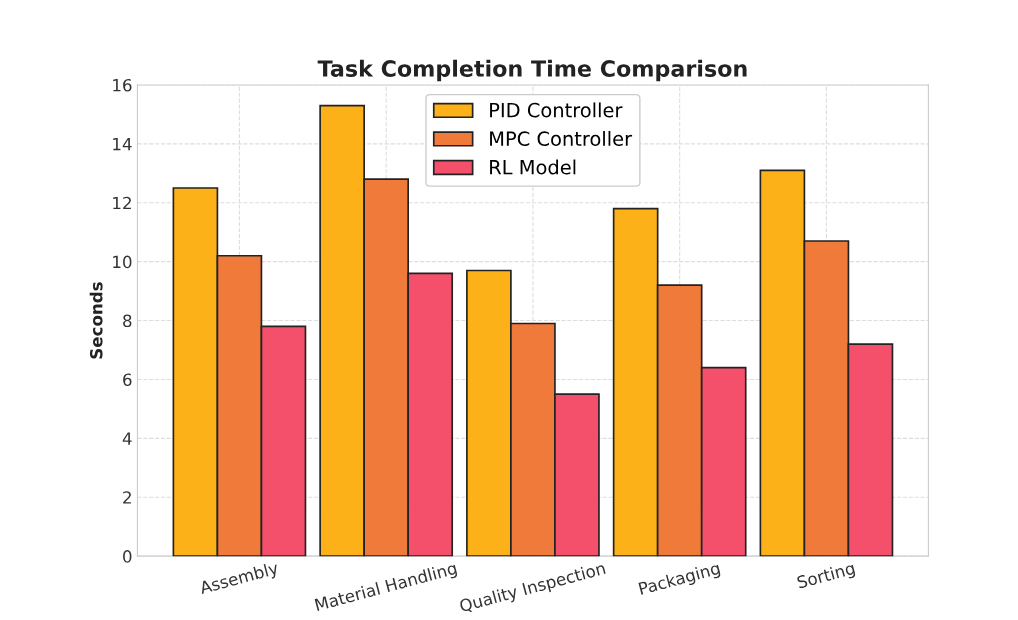 The image size is (1018, 620). I want to click on legend-label: RL Model, so click(533, 167).